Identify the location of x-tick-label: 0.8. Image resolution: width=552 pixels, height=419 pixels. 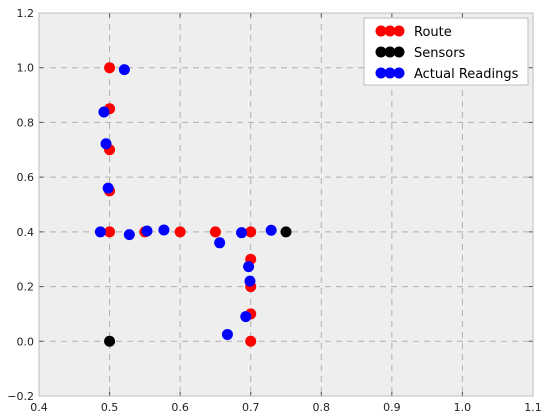
(322, 407).